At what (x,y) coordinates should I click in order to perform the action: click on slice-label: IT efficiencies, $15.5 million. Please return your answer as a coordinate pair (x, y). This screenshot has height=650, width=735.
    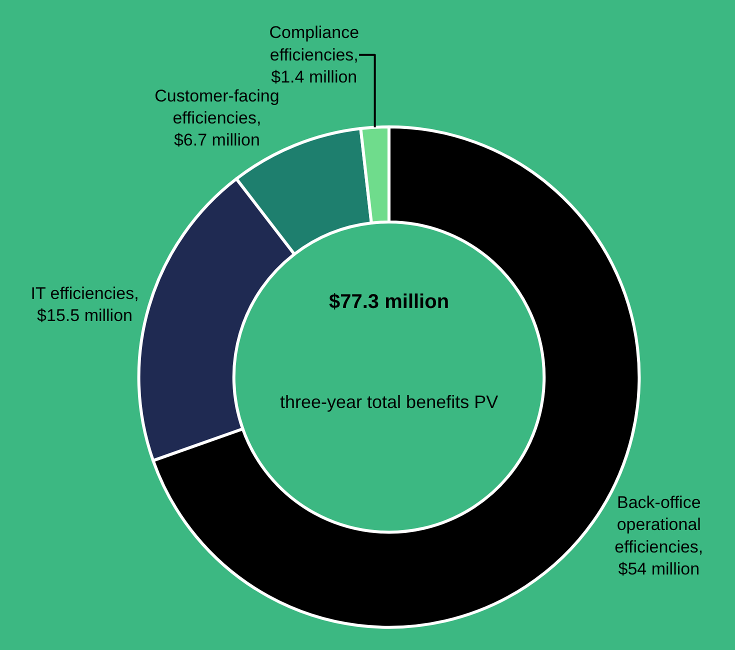
    Looking at the image, I should click on (84, 305).